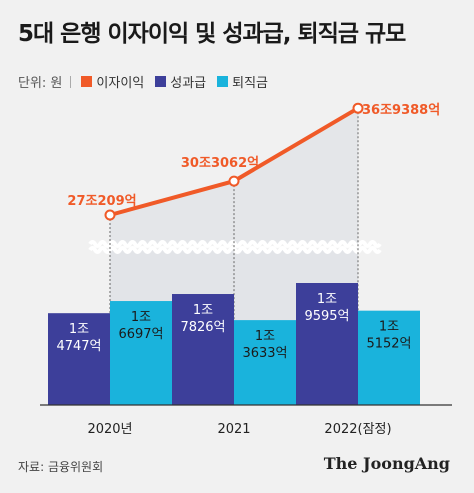 The width and height of the screenshot is (474, 493). Describe the element at coordinates (61, 467) in the screenshot. I see `source-note: 자료: 금융위원회` at that location.